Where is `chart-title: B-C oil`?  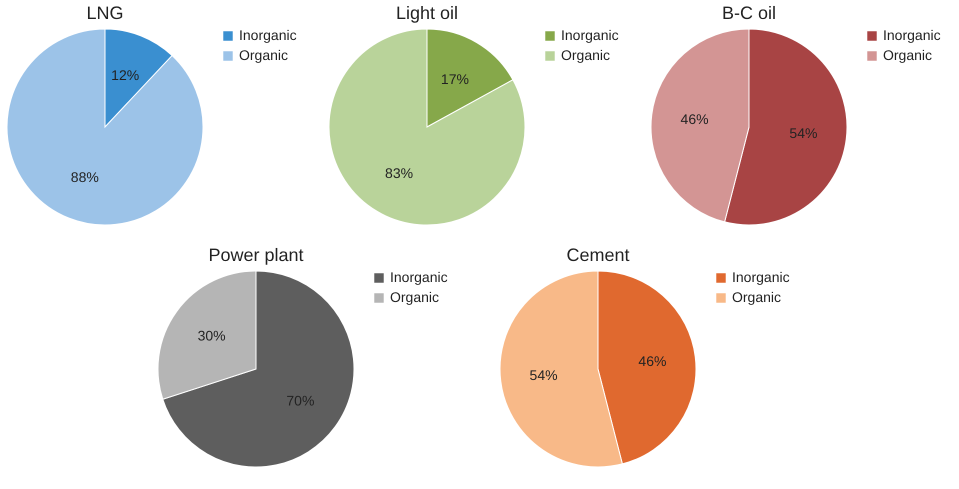
chart-title: B-C oil is located at coordinates (749, 13).